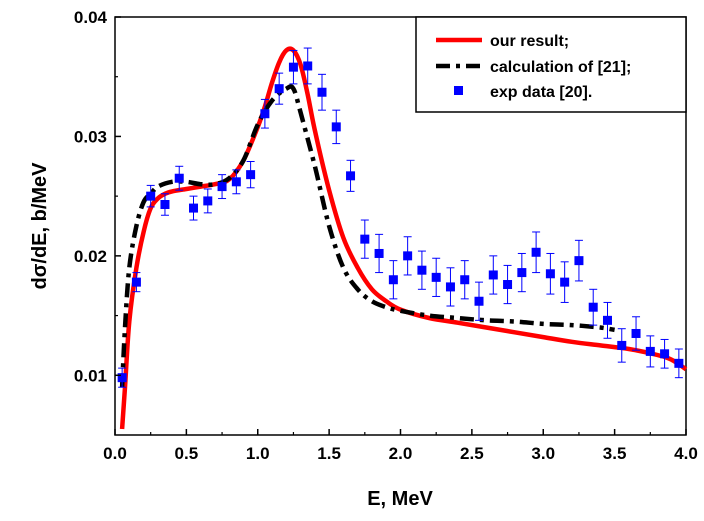 This screenshot has width=704, height=521. Describe the element at coordinates (543, 453) in the screenshot. I see `x-tick-label: 3.0` at that location.